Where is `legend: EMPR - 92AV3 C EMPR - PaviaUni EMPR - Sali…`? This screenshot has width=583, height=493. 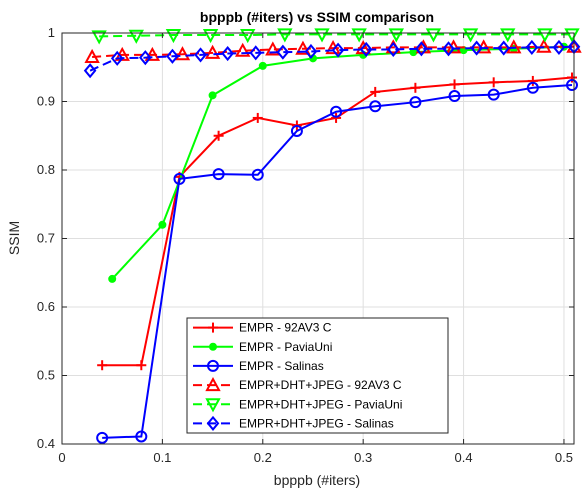 legend: EMPR - 92AV3 C EMPR - PaviaUni EMPR - Sali… is located at coordinates (317, 375).